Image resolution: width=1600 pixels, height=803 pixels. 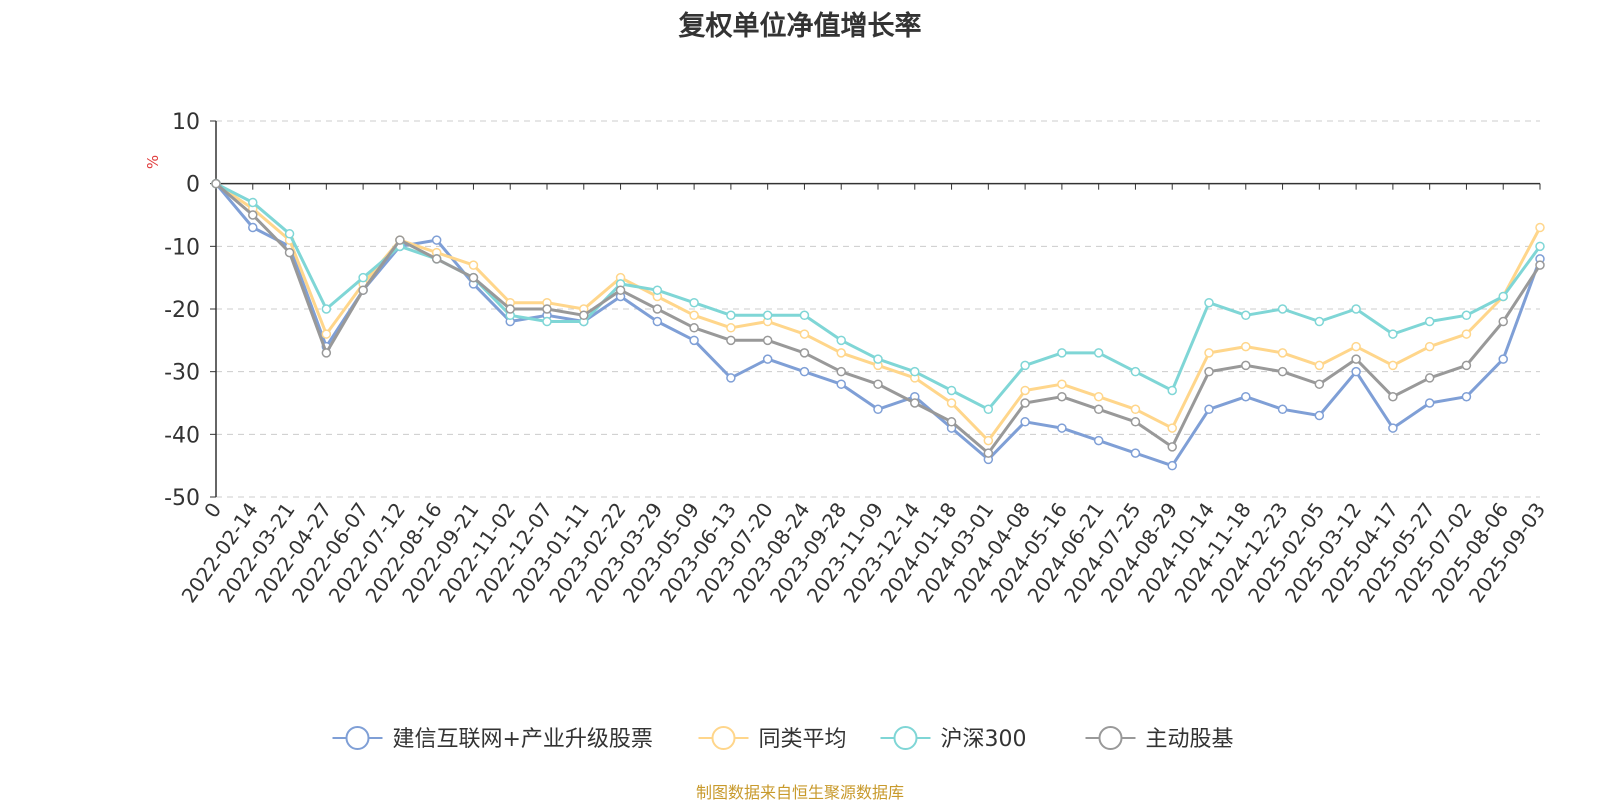 I want to click on y-tick-label: 10, so click(x=186, y=122).